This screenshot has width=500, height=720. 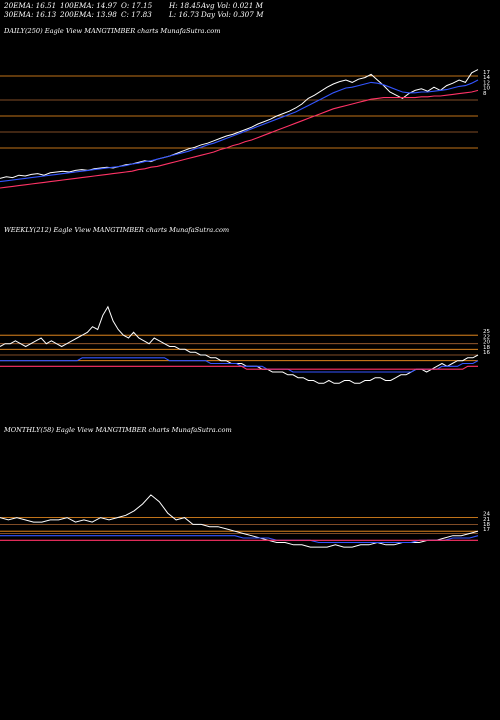 What do you see at coordinates (485, 94) in the screenshot?
I see `daily-y-tick-label: 8` at bounding box center [485, 94].